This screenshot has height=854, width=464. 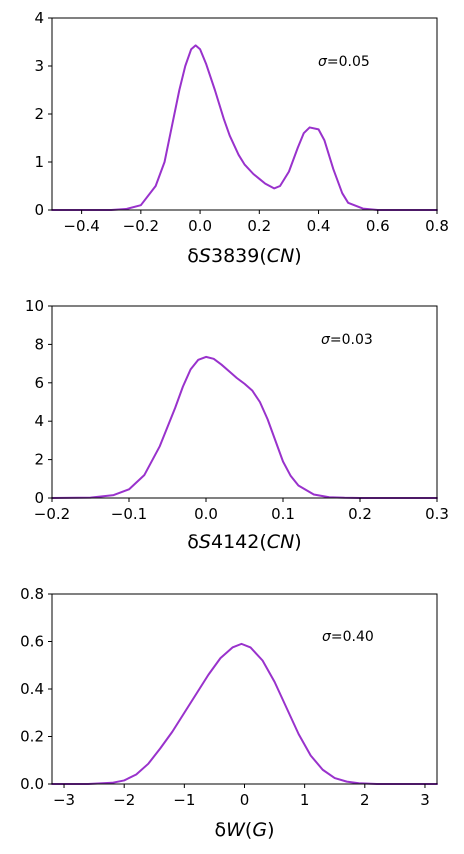 I want to click on x-tick-label: 0.1, so click(x=283, y=514).